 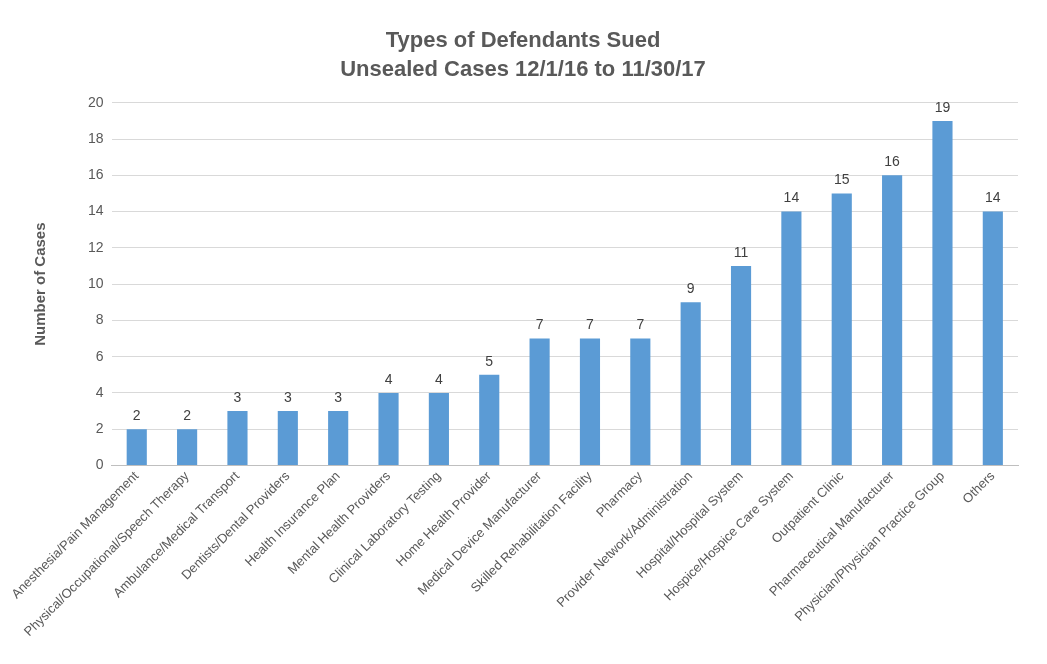 I want to click on chart-title: Types of Defendants Sued, so click(x=523, y=40).